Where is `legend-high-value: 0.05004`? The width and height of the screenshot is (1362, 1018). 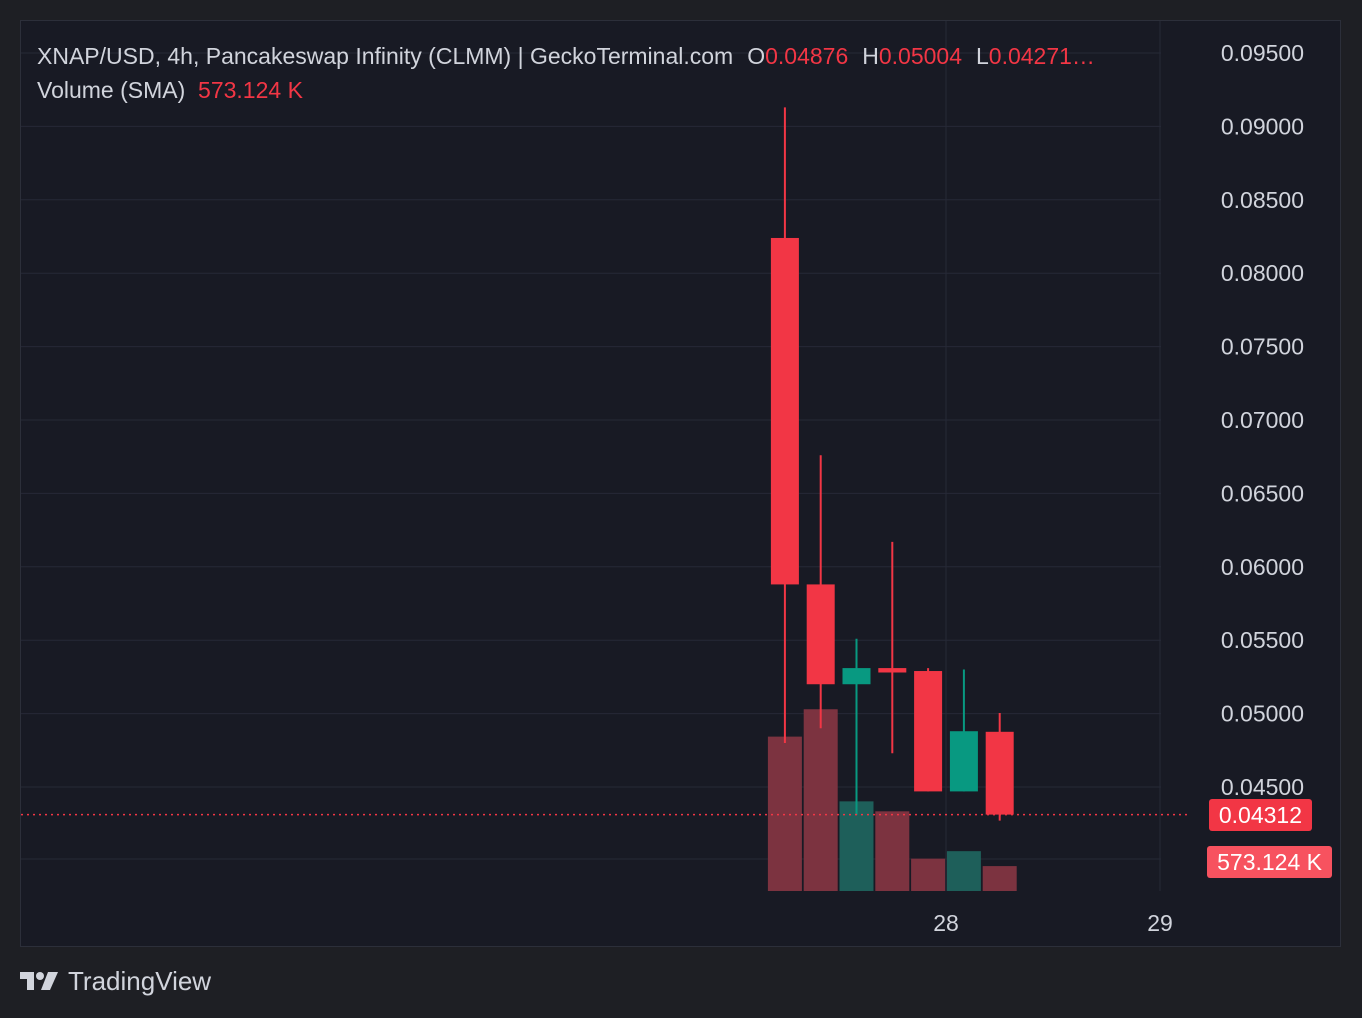
legend-high-value: 0.05004 is located at coordinates (920, 56).